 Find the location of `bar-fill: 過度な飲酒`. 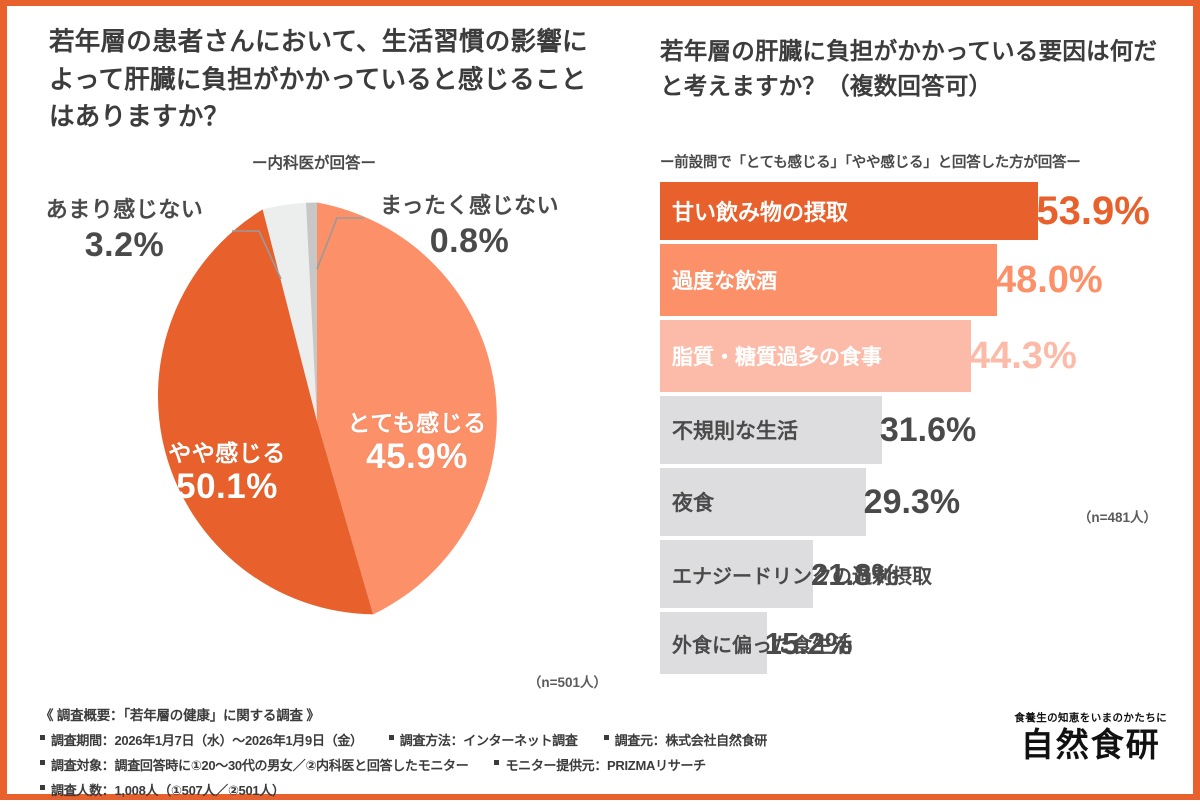

bar-fill: 過度な飲酒 is located at coordinates (828, 280).